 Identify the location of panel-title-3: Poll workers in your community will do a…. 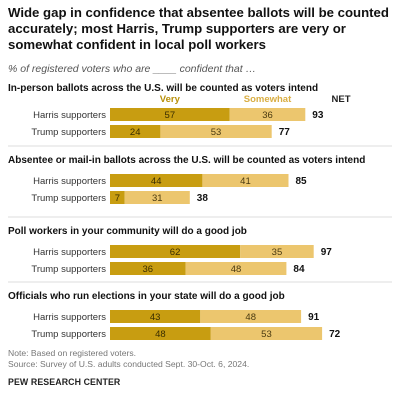
(127, 231).